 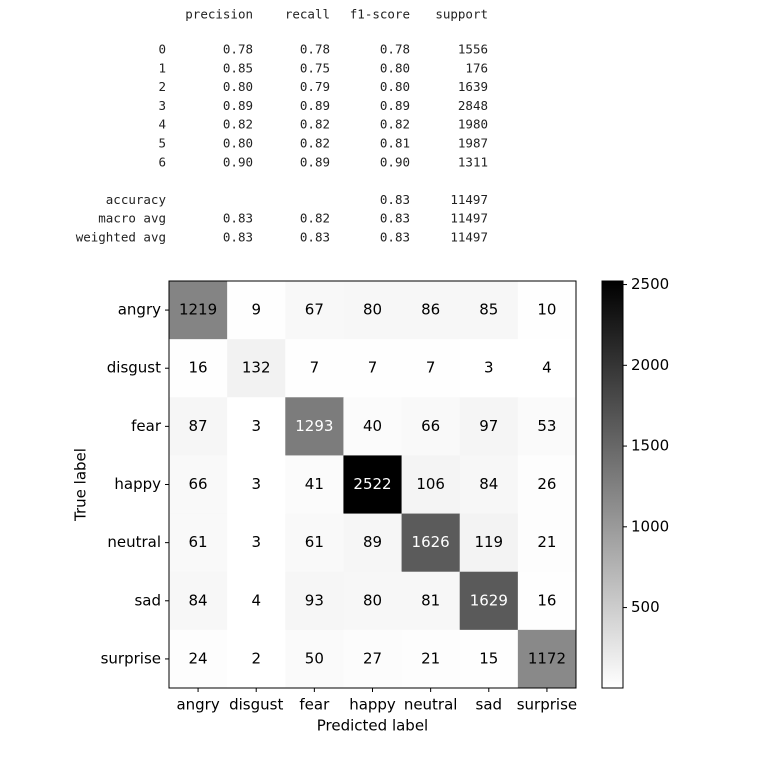 What do you see at coordinates (546, 426) in the screenshot?
I see `cell-label: 53` at bounding box center [546, 426].